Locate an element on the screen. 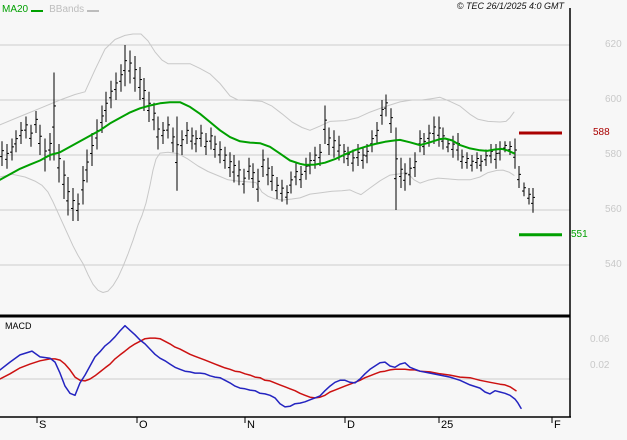 The height and width of the screenshot is (440, 627). support-label: 551 is located at coordinates (579, 234).